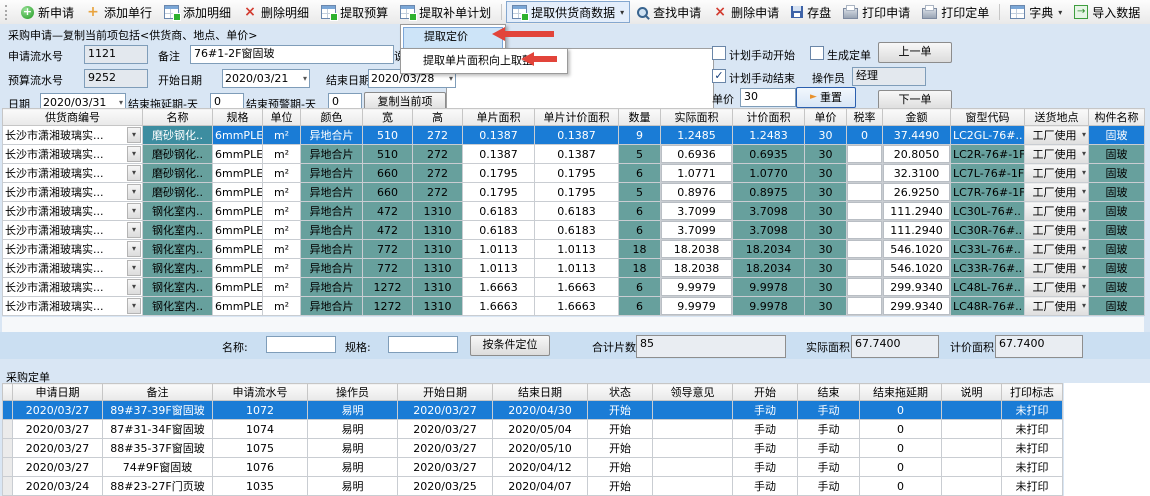 Image resolution: width=1150 pixels, height=496 pixels. I want to click on menu-item-round-up-area: 提取单片面积向上取整, so click(478, 60).